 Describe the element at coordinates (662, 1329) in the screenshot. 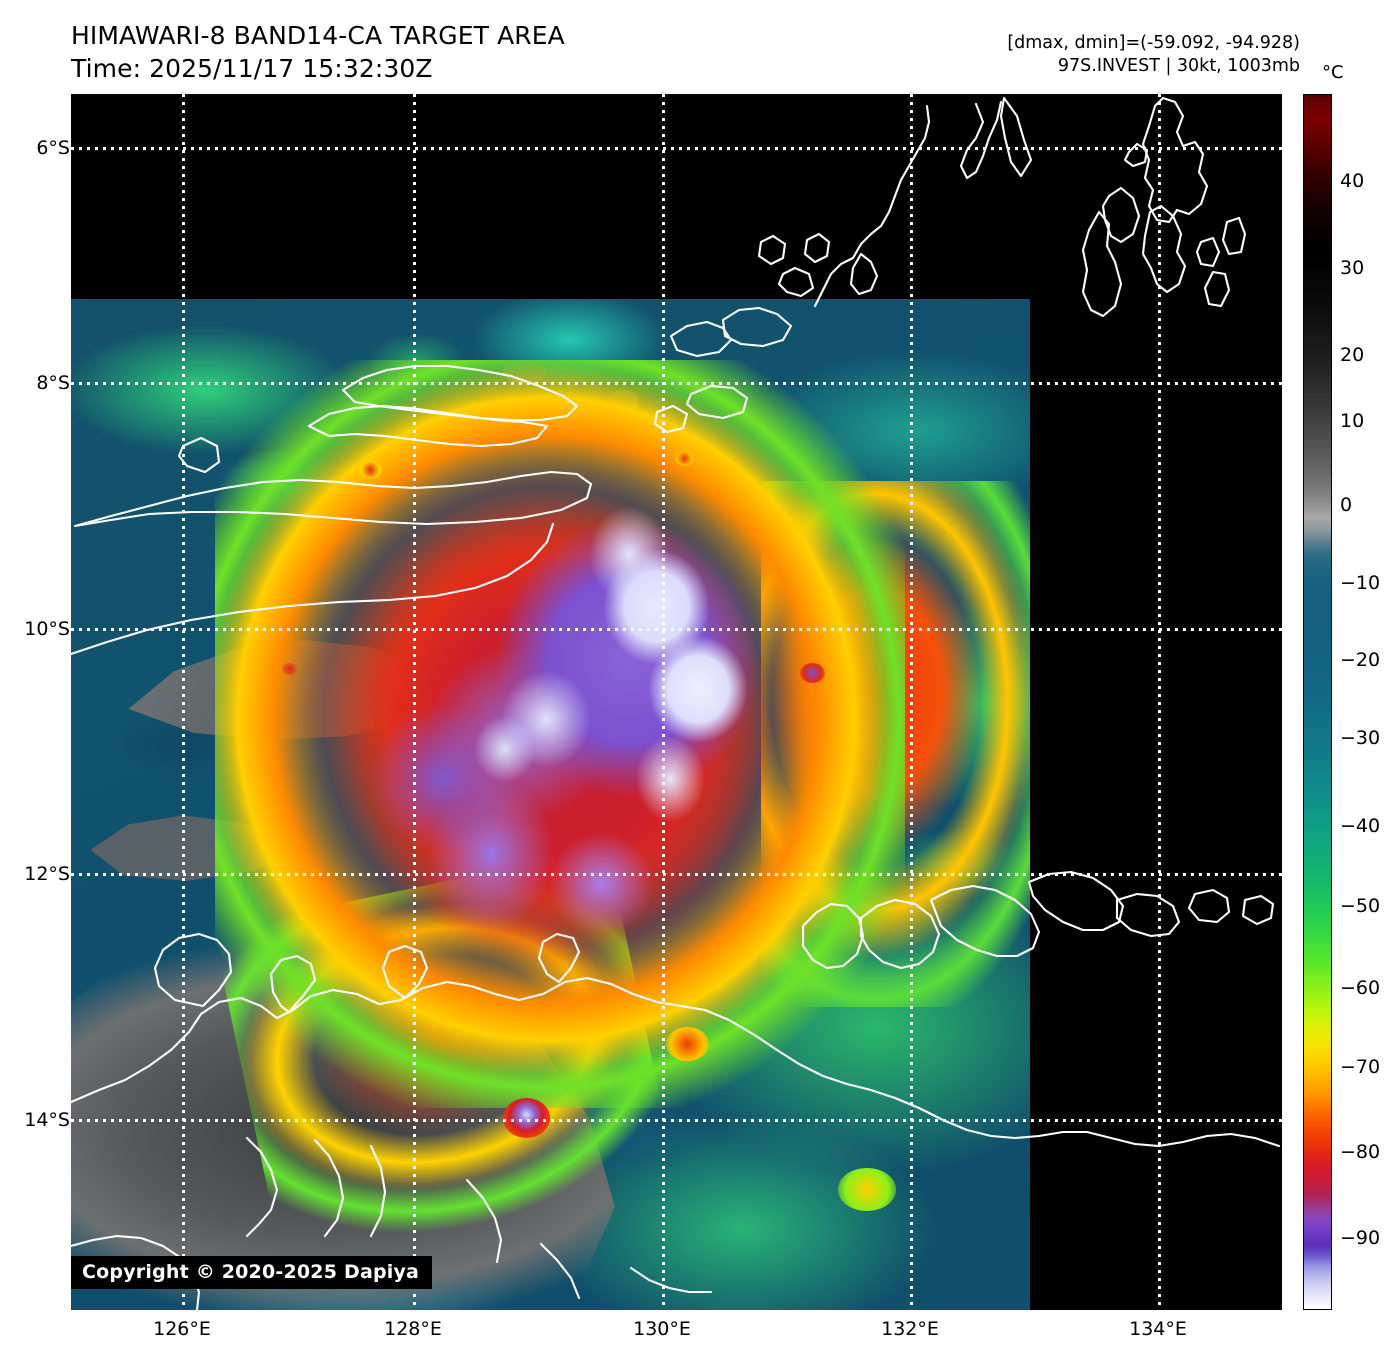

I see `xtick-label: 130°E` at that location.